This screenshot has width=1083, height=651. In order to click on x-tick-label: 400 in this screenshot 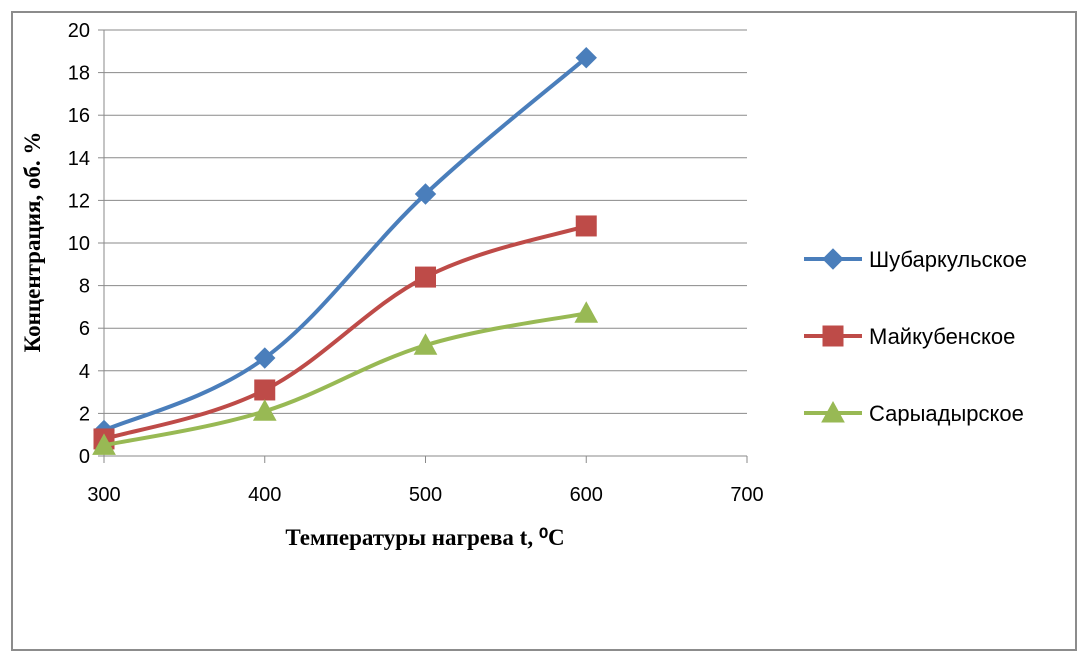, I will do `click(264, 495)`.